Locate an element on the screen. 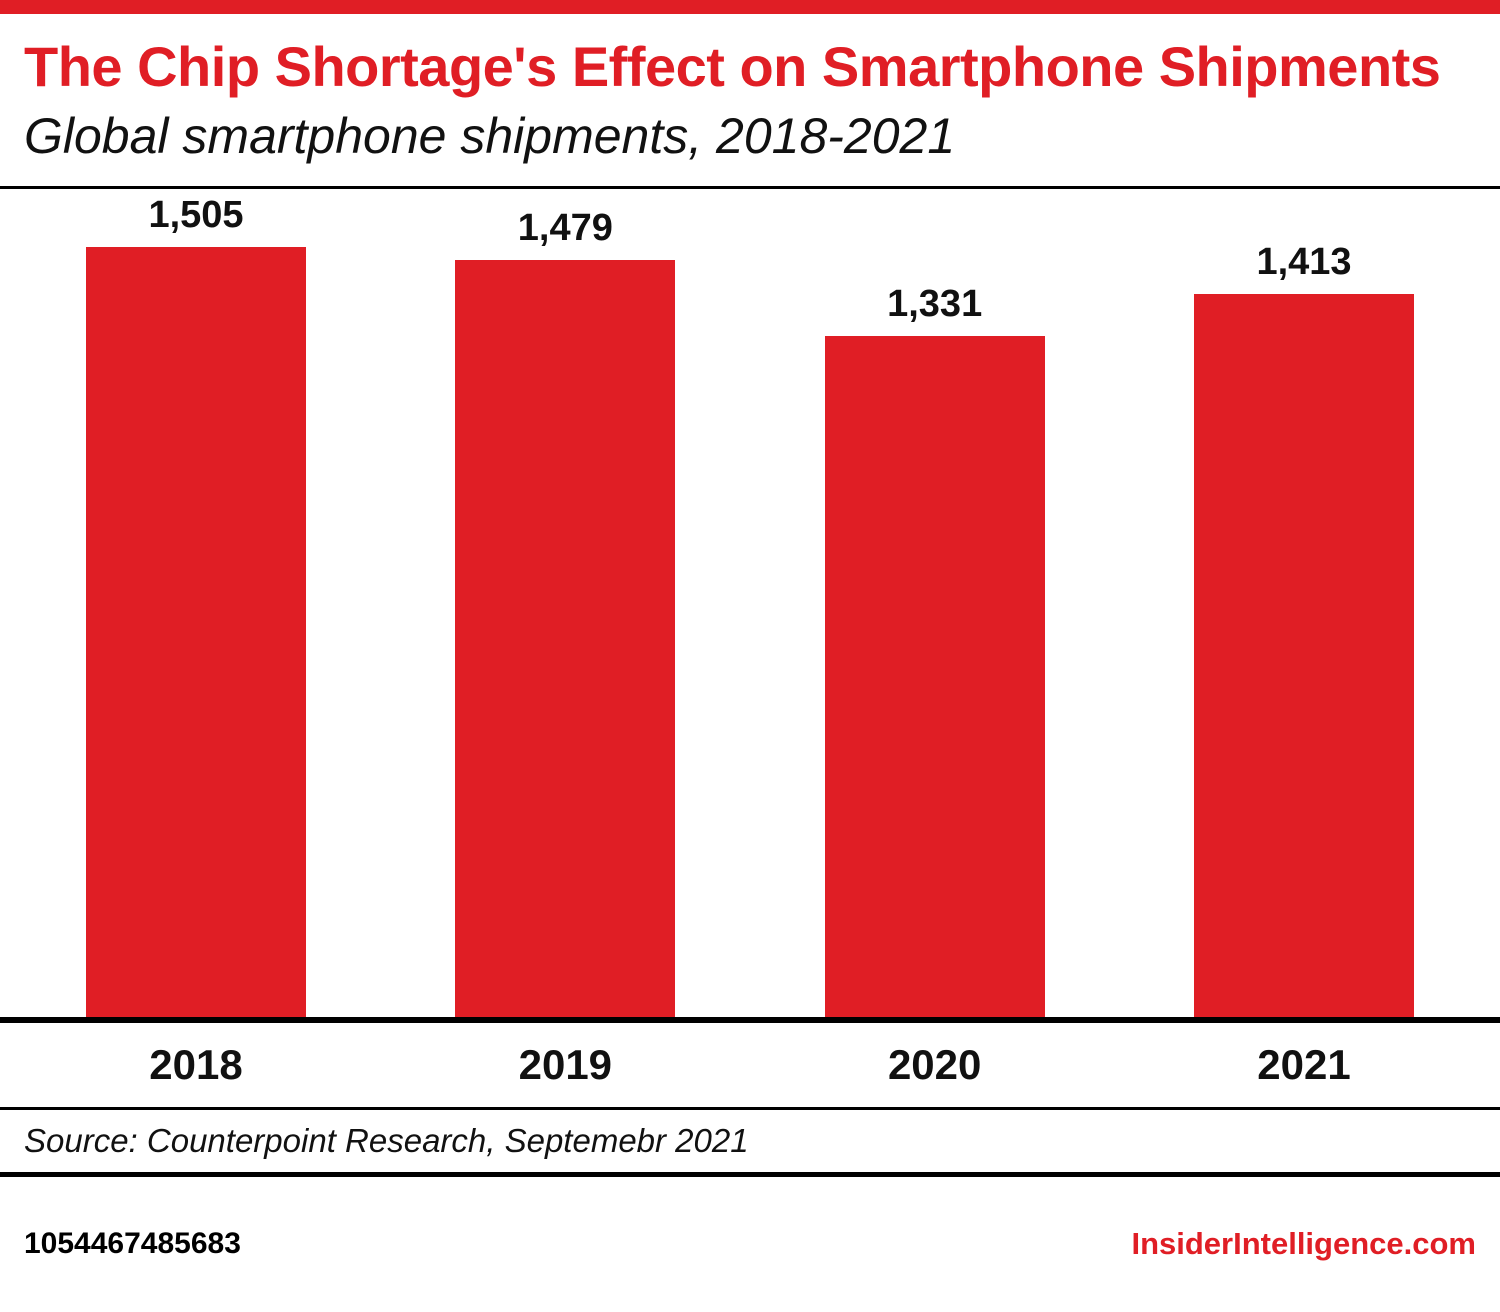  bar-column: 1,505 is located at coordinates (196, 605).